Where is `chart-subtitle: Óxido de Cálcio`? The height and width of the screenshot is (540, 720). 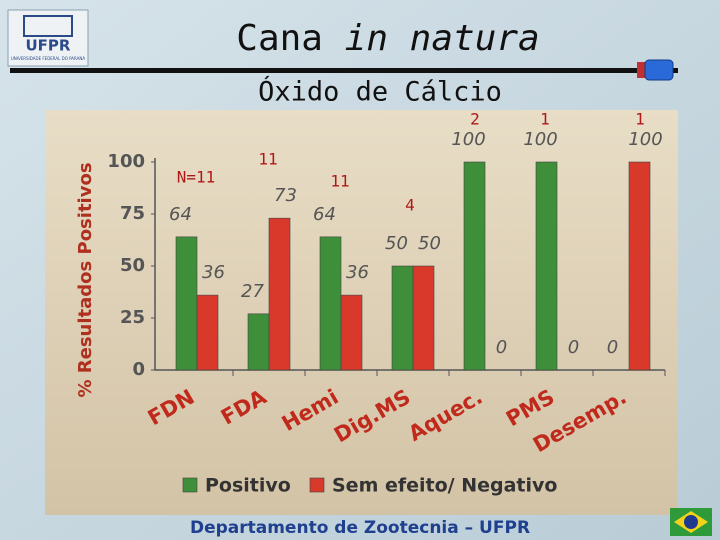
chart-subtitle: Óxido de Cálcio is located at coordinates (380, 92).